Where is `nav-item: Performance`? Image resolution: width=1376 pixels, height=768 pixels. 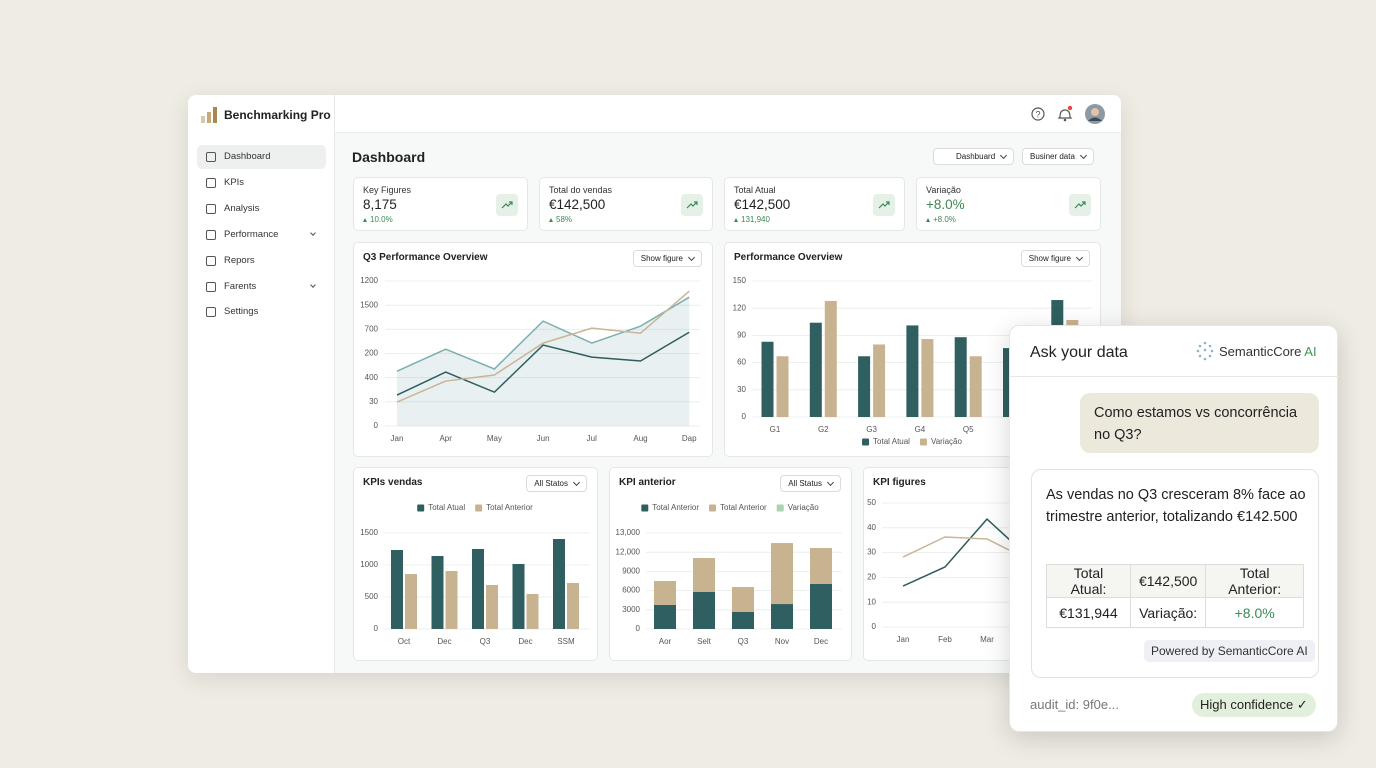 nav-item: Performance is located at coordinates (261, 235).